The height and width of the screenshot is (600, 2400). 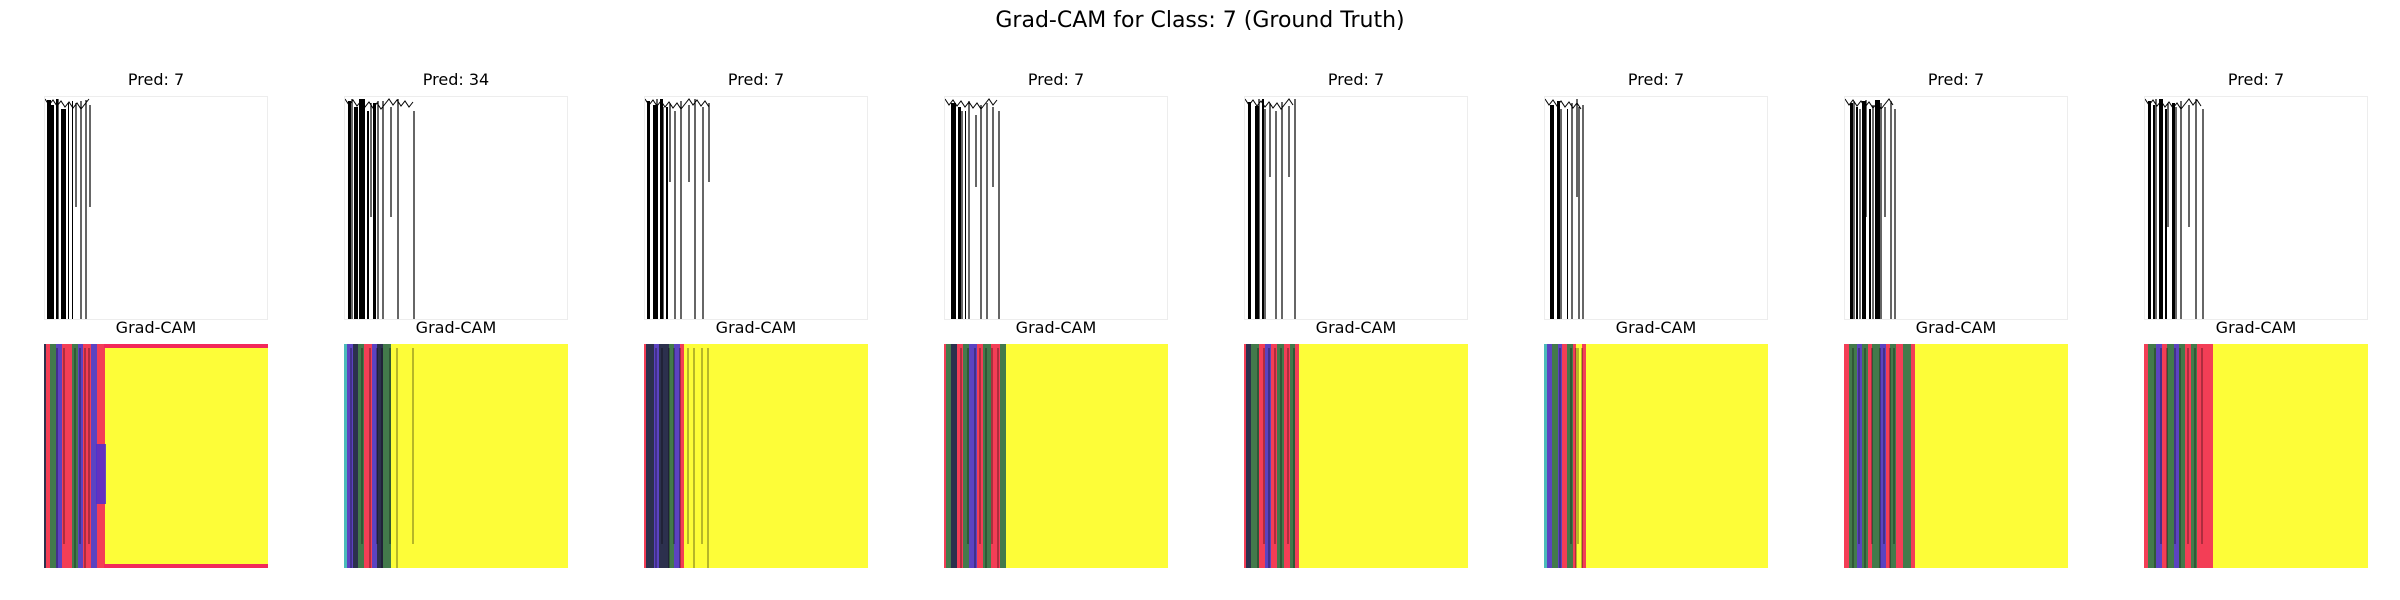 I want to click on pred-title: Pred: 34, so click(x=456, y=79).